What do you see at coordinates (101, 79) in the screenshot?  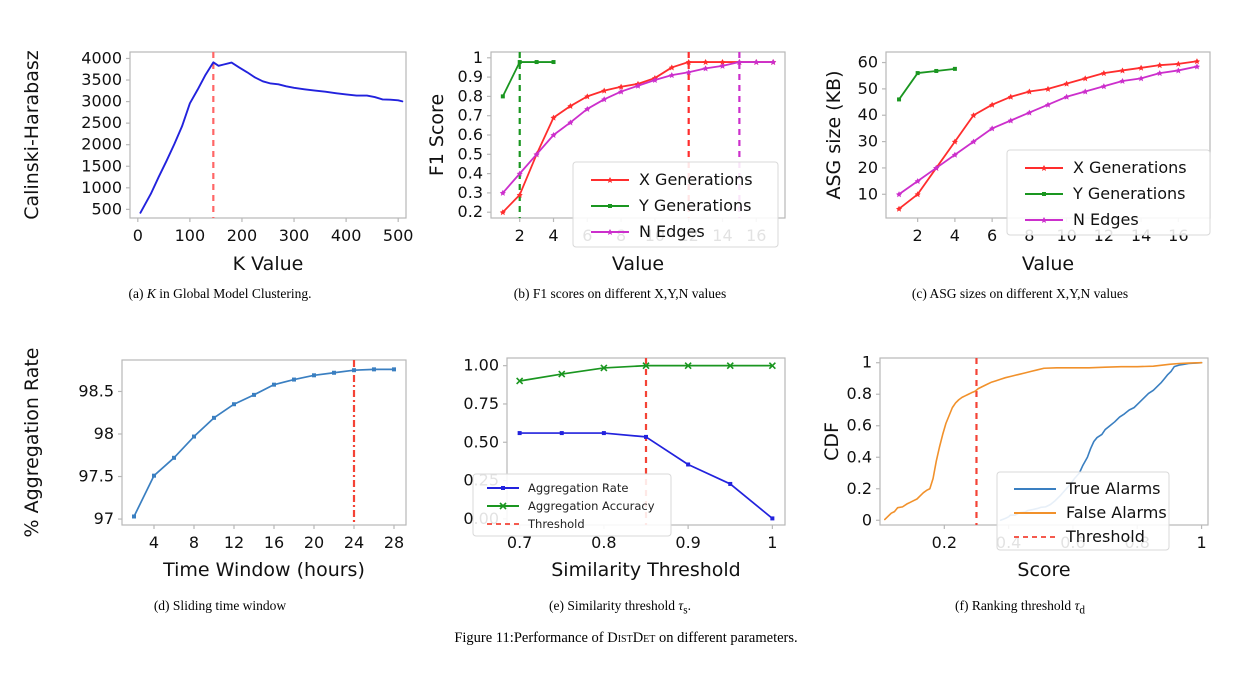 I see `y-tick-label: 3500` at bounding box center [101, 79].